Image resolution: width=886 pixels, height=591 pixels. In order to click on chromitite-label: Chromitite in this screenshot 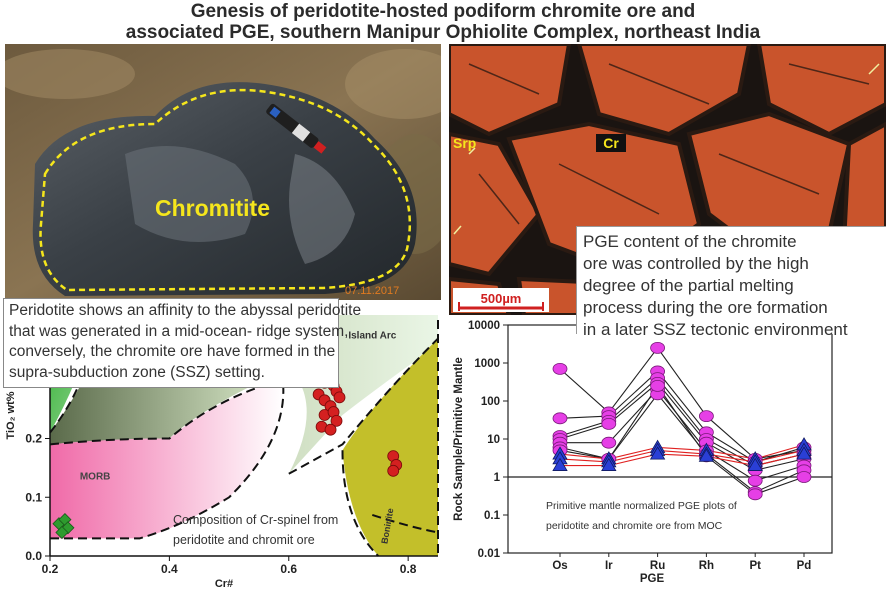, I will do `click(212, 208)`.